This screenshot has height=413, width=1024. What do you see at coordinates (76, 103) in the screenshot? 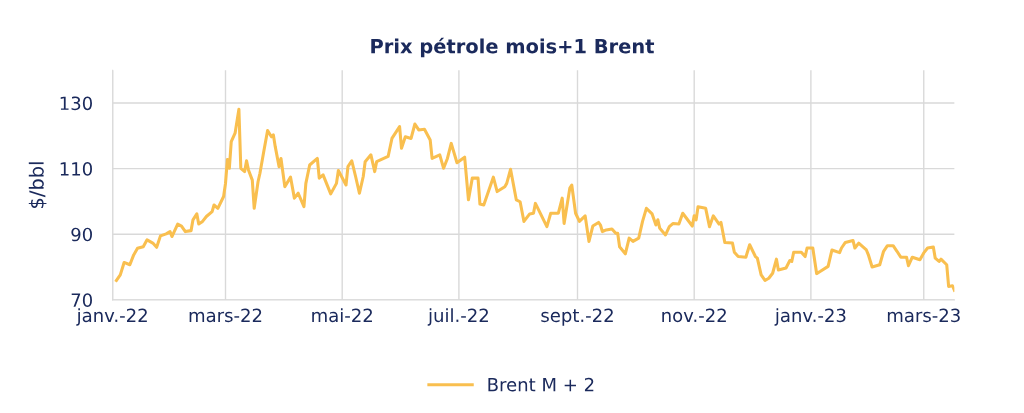
I see `y-tick-label: 130` at bounding box center [76, 103].